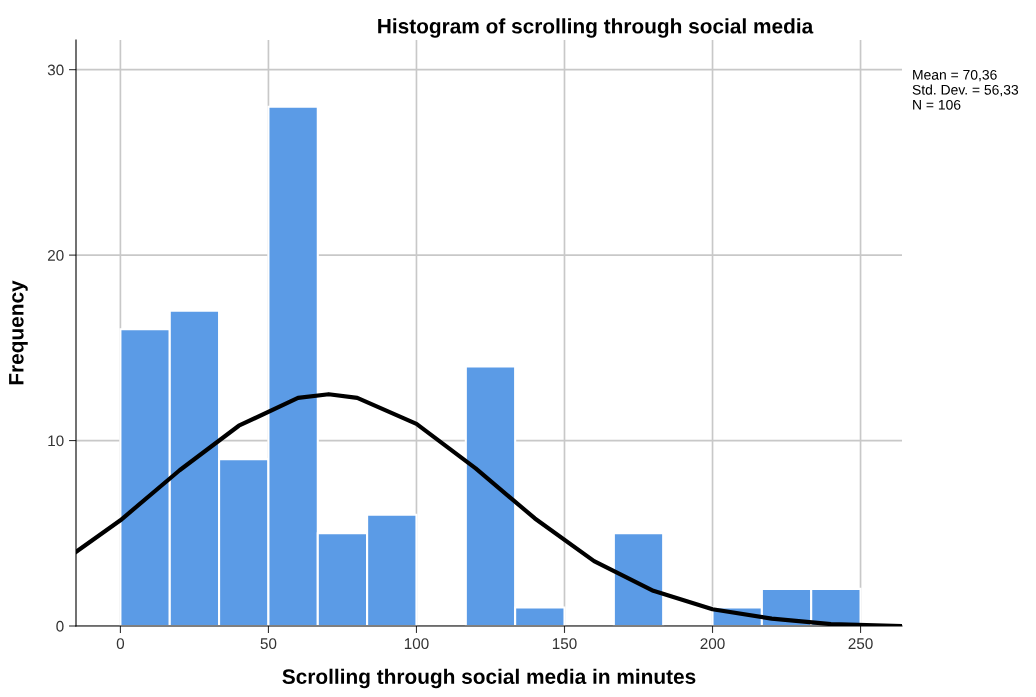  I want to click on x-axis-title: Scrolling through social media in minutes, so click(489, 678).